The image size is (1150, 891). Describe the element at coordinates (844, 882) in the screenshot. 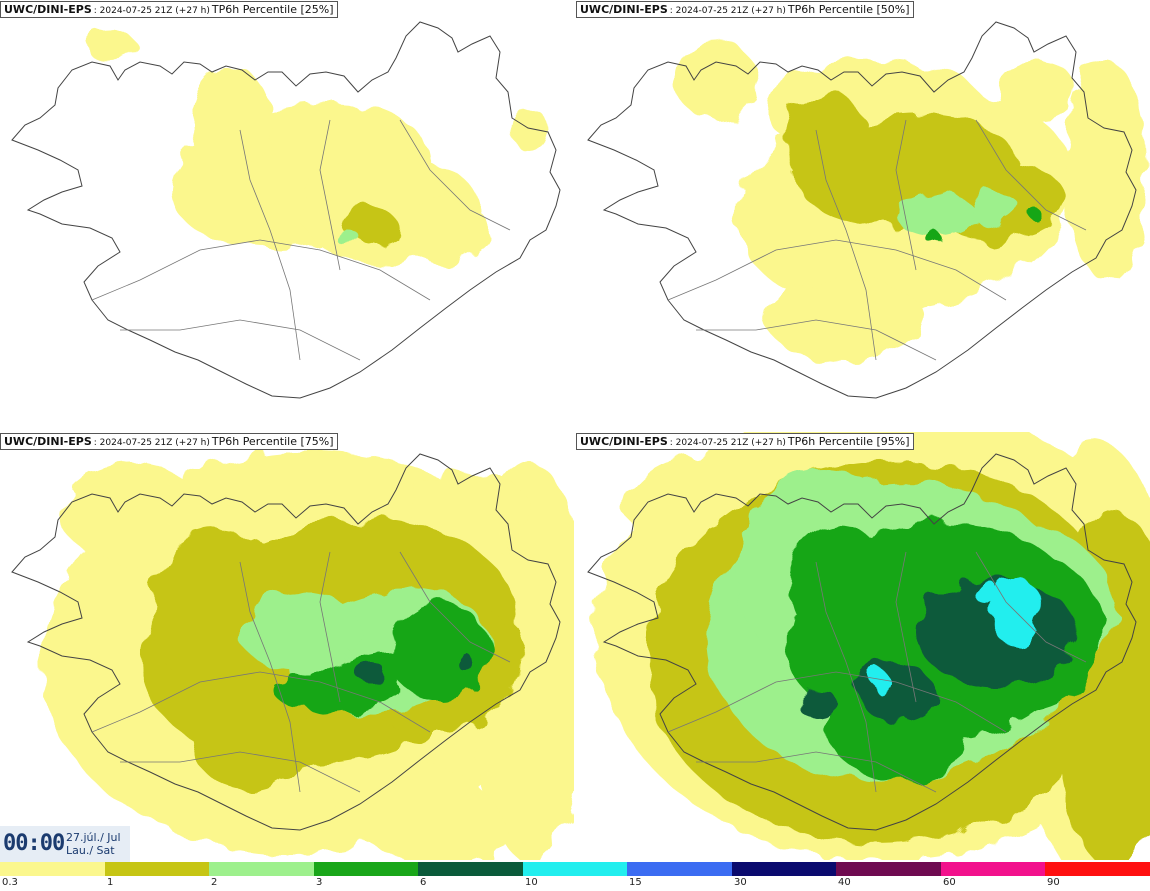

I see `legend-label: 40` at that location.